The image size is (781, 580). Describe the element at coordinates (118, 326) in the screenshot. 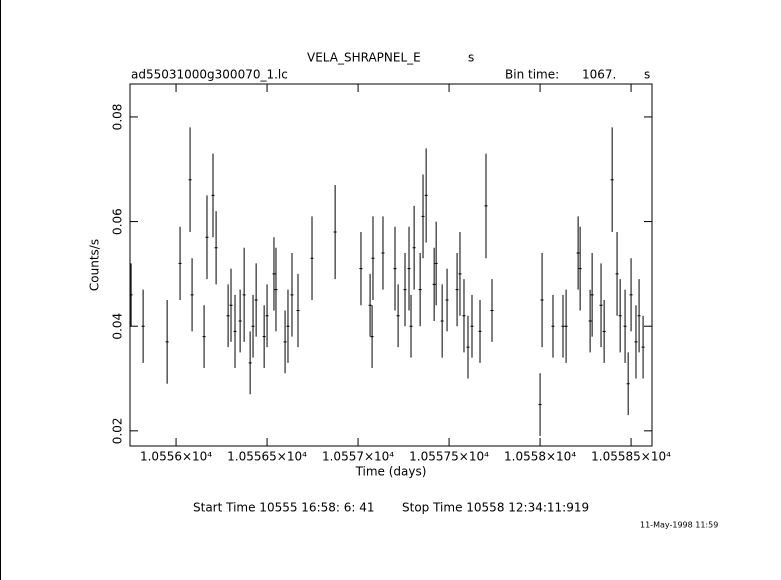

I see `y-tick-label: 0.04` at that location.